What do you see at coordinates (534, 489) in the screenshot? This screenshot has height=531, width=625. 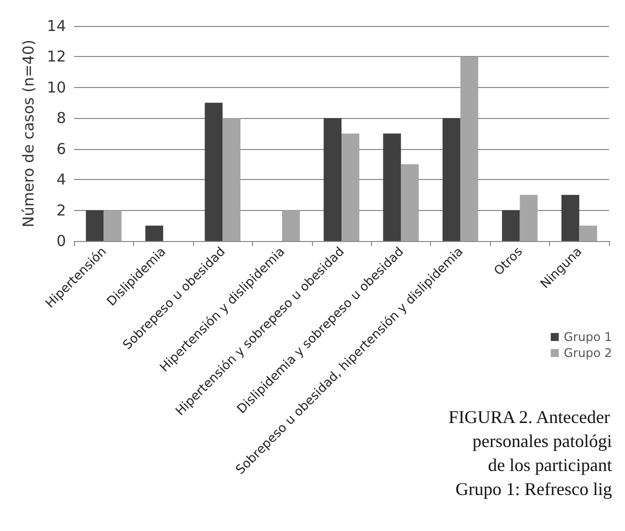 I see `text: Grupo 1: Refresco lig` at bounding box center [534, 489].